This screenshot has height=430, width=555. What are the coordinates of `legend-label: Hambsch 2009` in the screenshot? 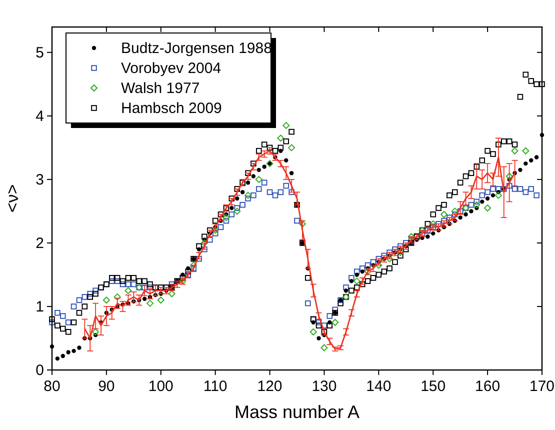 It's located at (171, 108).